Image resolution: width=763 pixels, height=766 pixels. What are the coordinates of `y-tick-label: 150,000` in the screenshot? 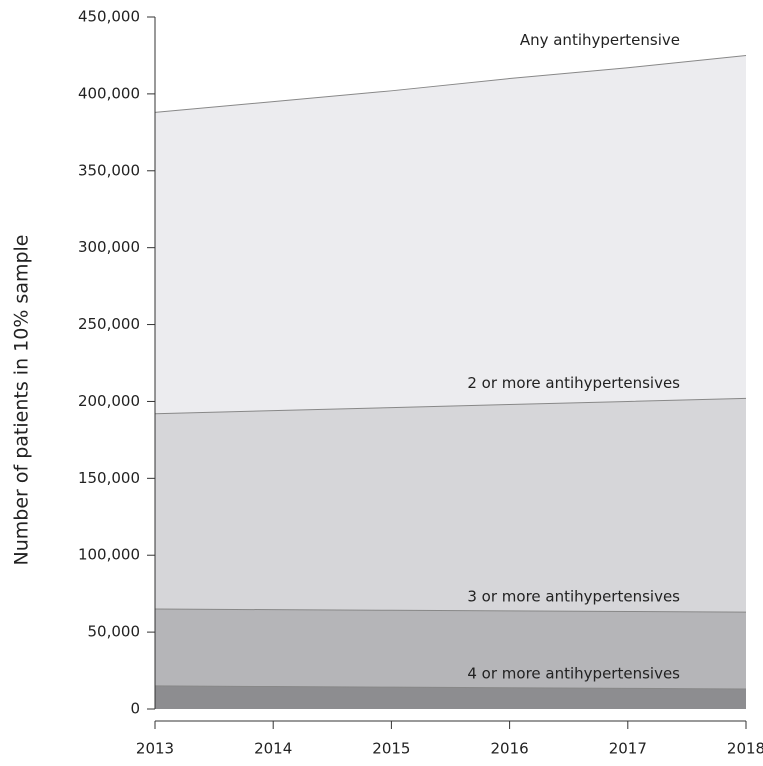 It's located at (109, 478).